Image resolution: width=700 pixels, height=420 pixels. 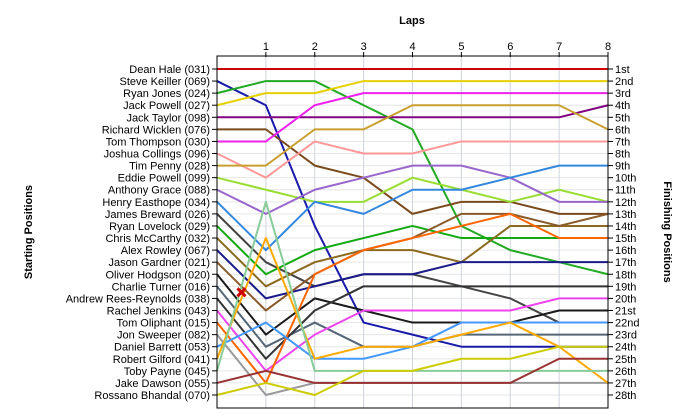 I want to click on finish-label: 14th, so click(x=625, y=227).